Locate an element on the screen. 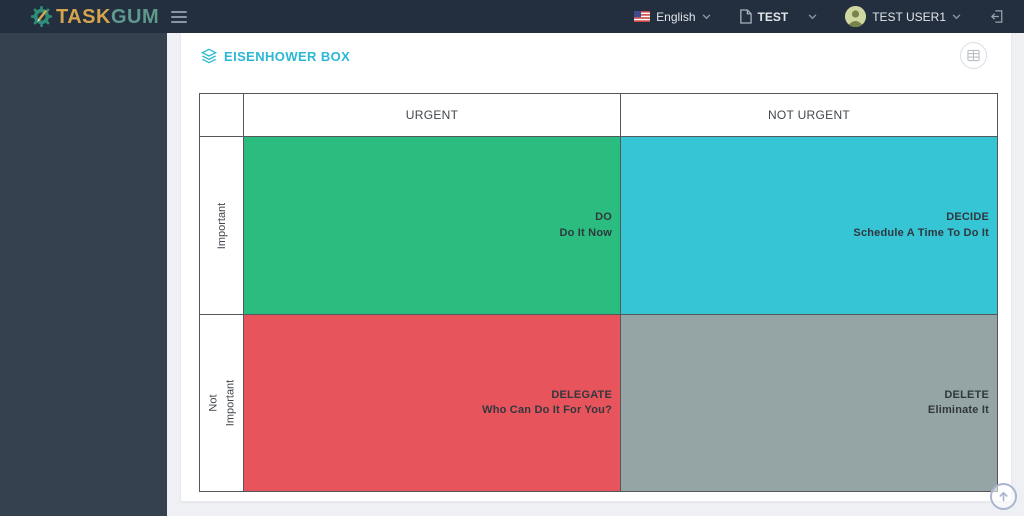  quadrant-delete-subtitle: Eliminate It is located at coordinates (958, 410).